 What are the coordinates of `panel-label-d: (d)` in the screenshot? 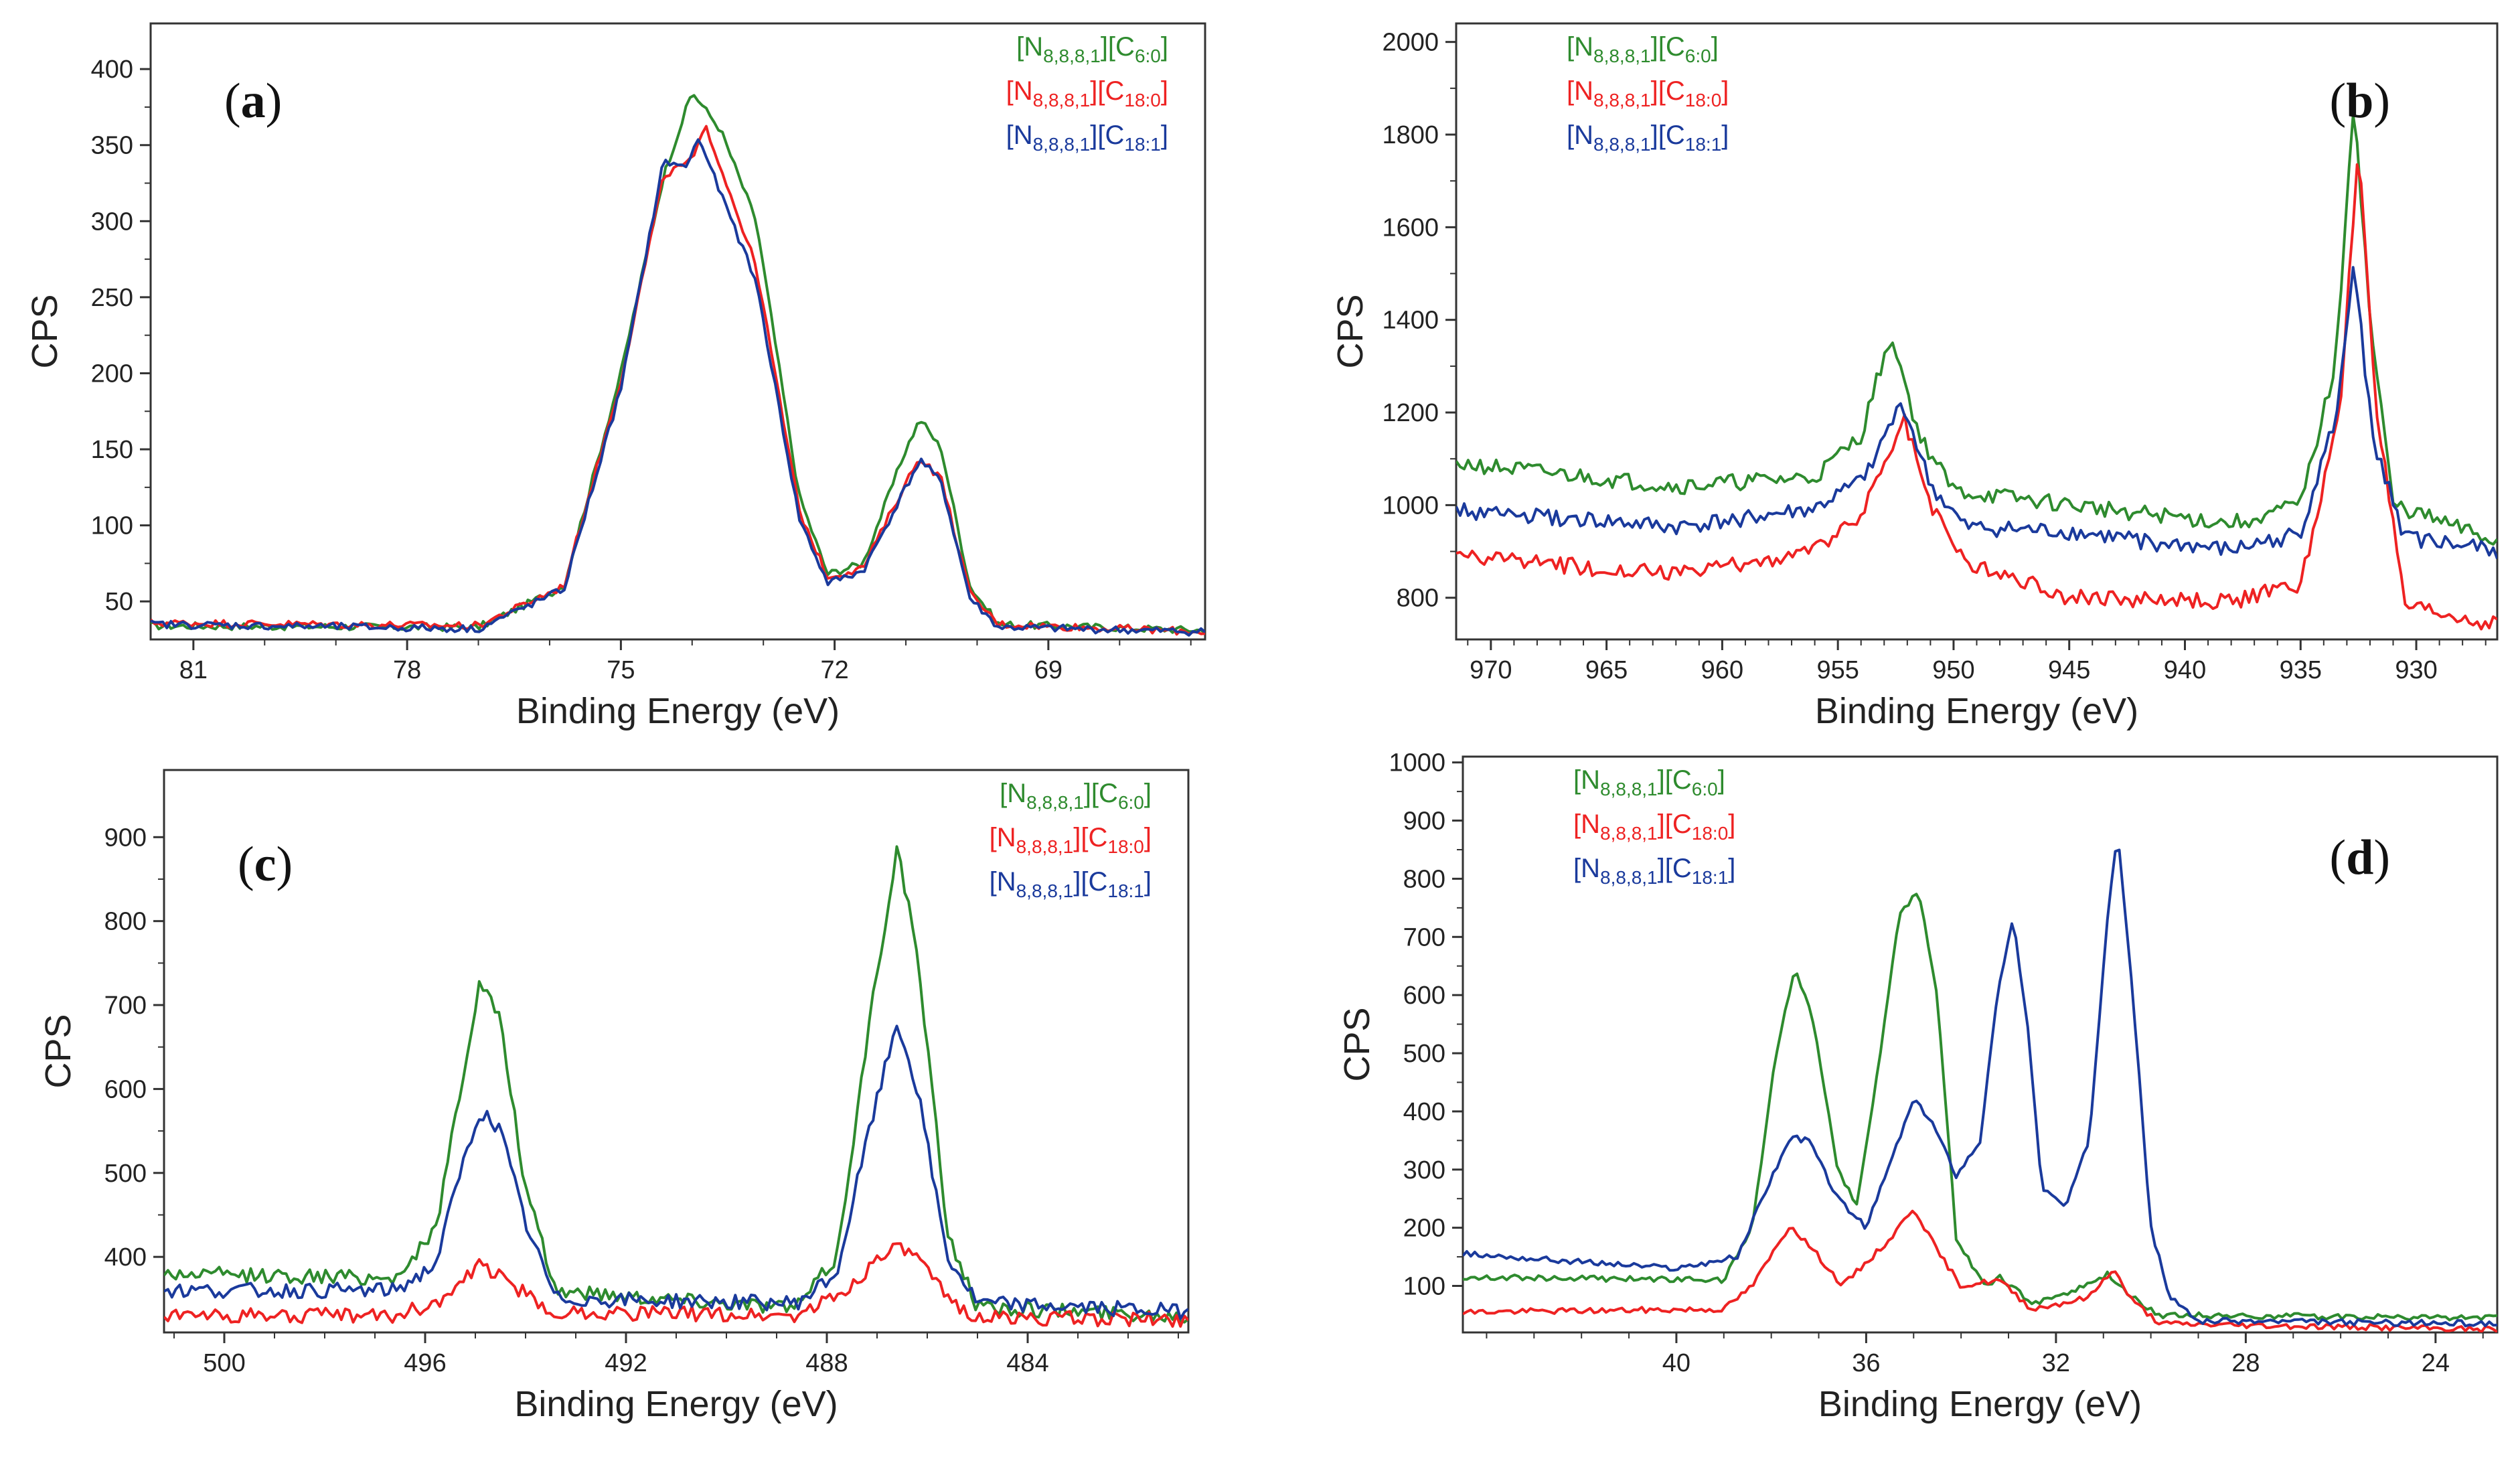 It's located at (2360, 858).